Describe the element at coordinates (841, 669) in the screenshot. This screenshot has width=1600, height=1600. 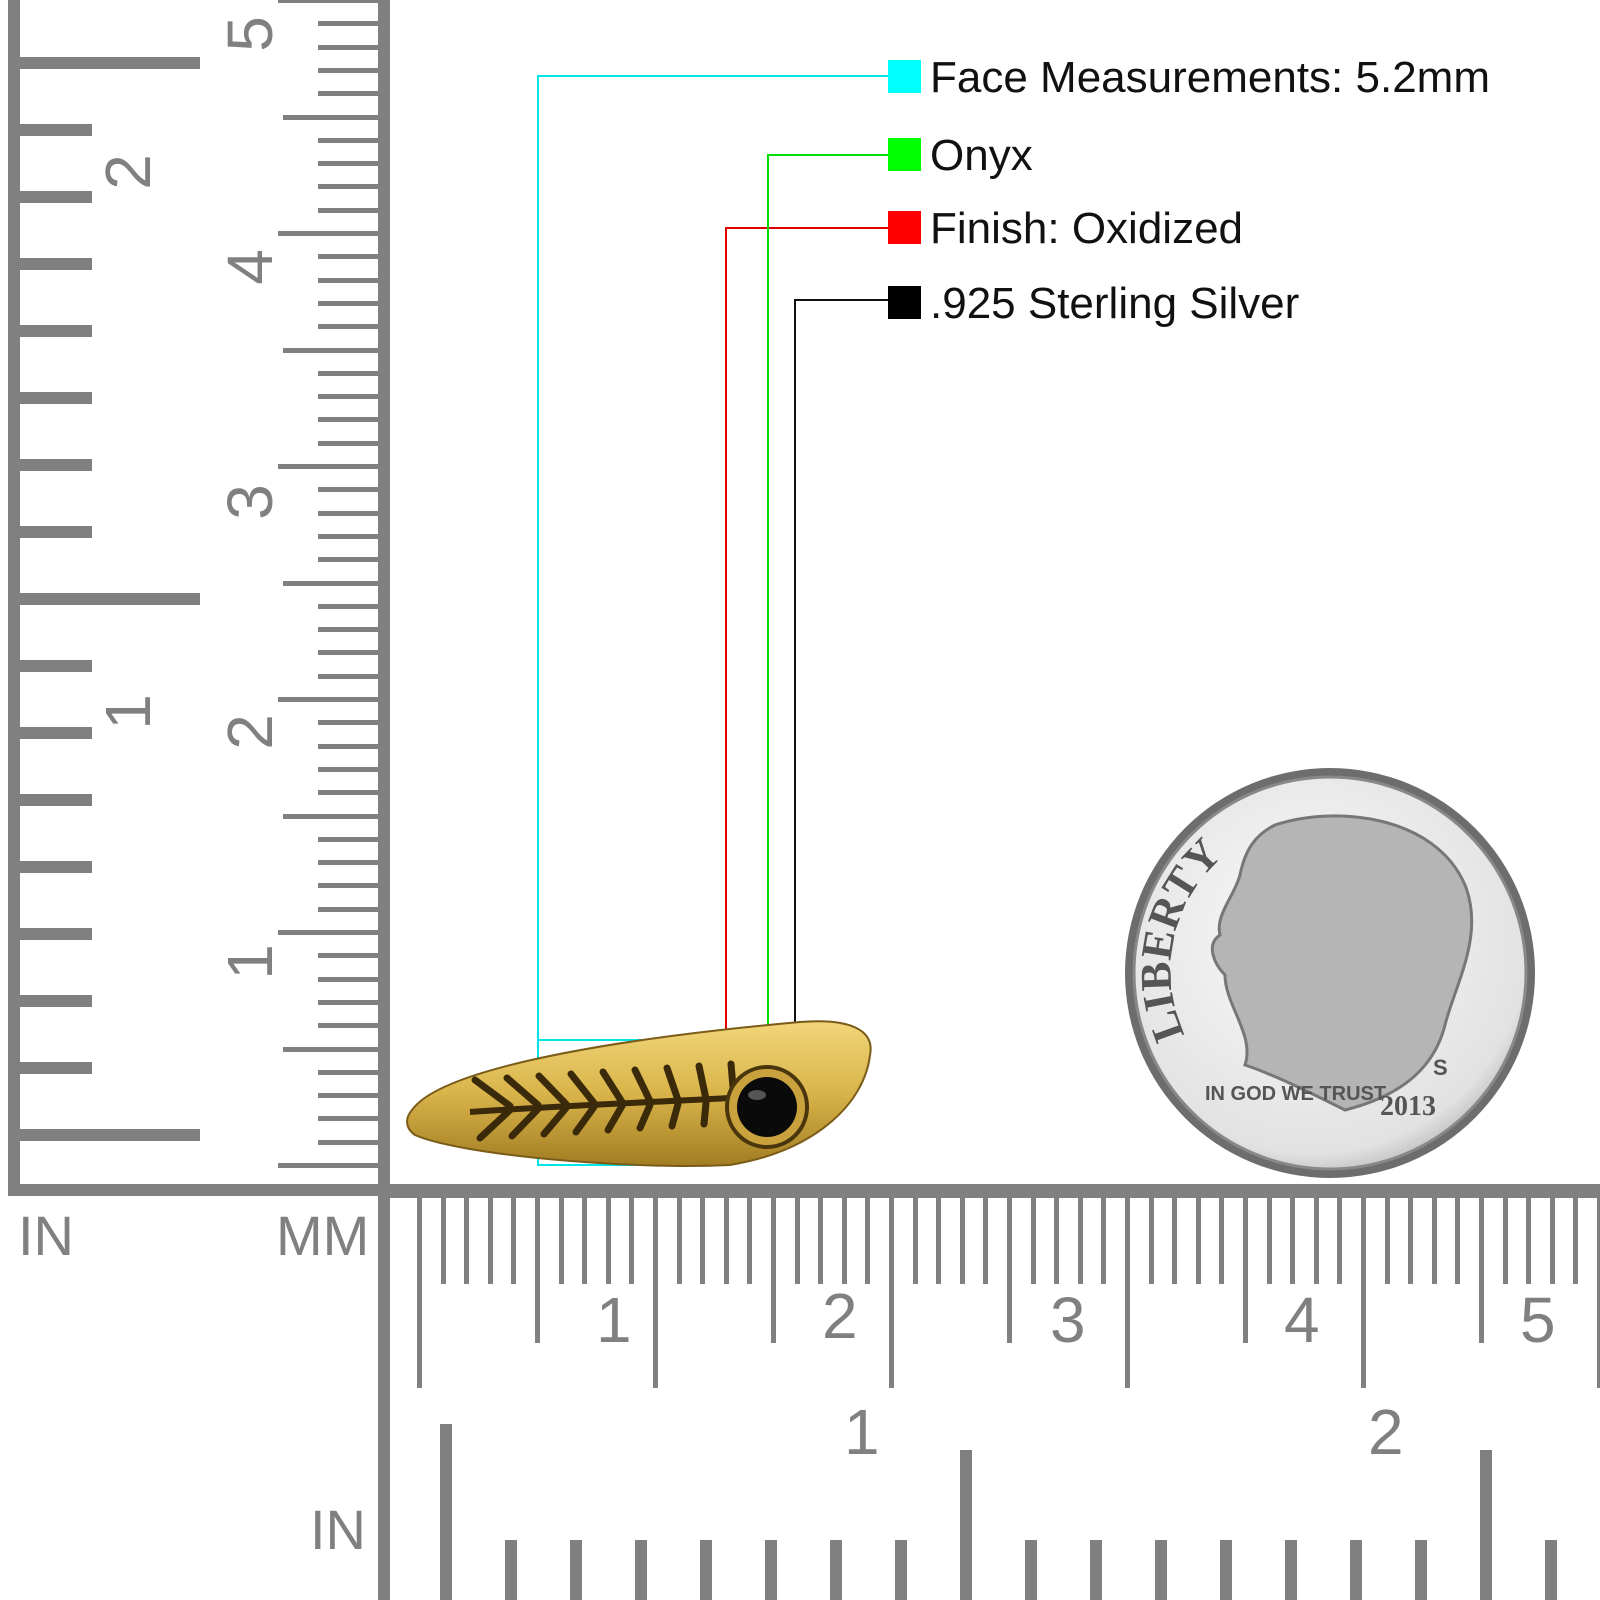
I see `metal-line` at that location.